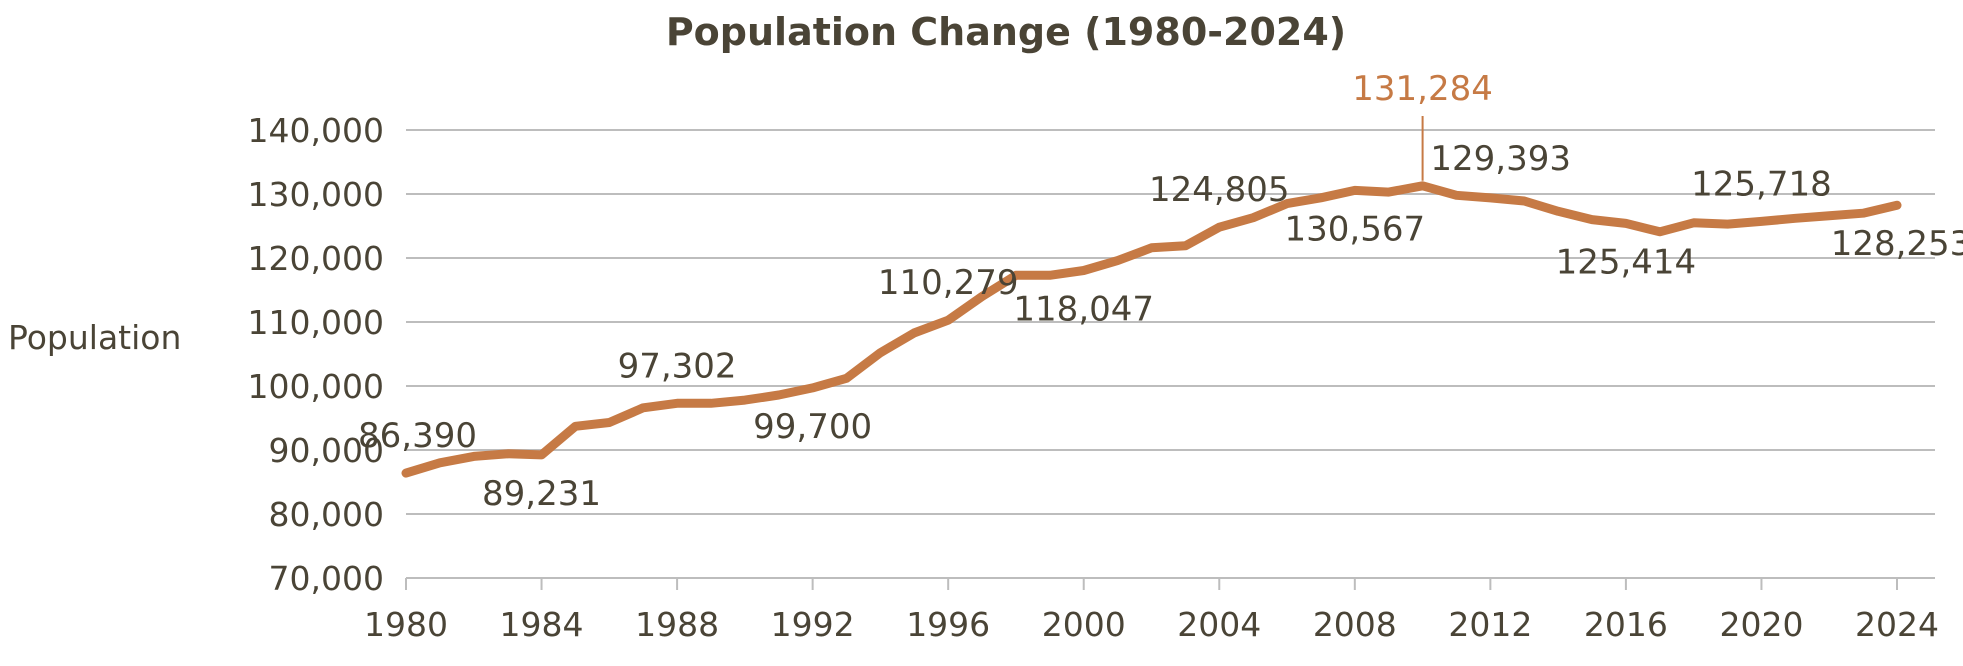 Image resolution: width=1963 pixels, height=666 pixels. Describe the element at coordinates (326, 514) in the screenshot. I see `y-tick-label: 80,000` at that location.